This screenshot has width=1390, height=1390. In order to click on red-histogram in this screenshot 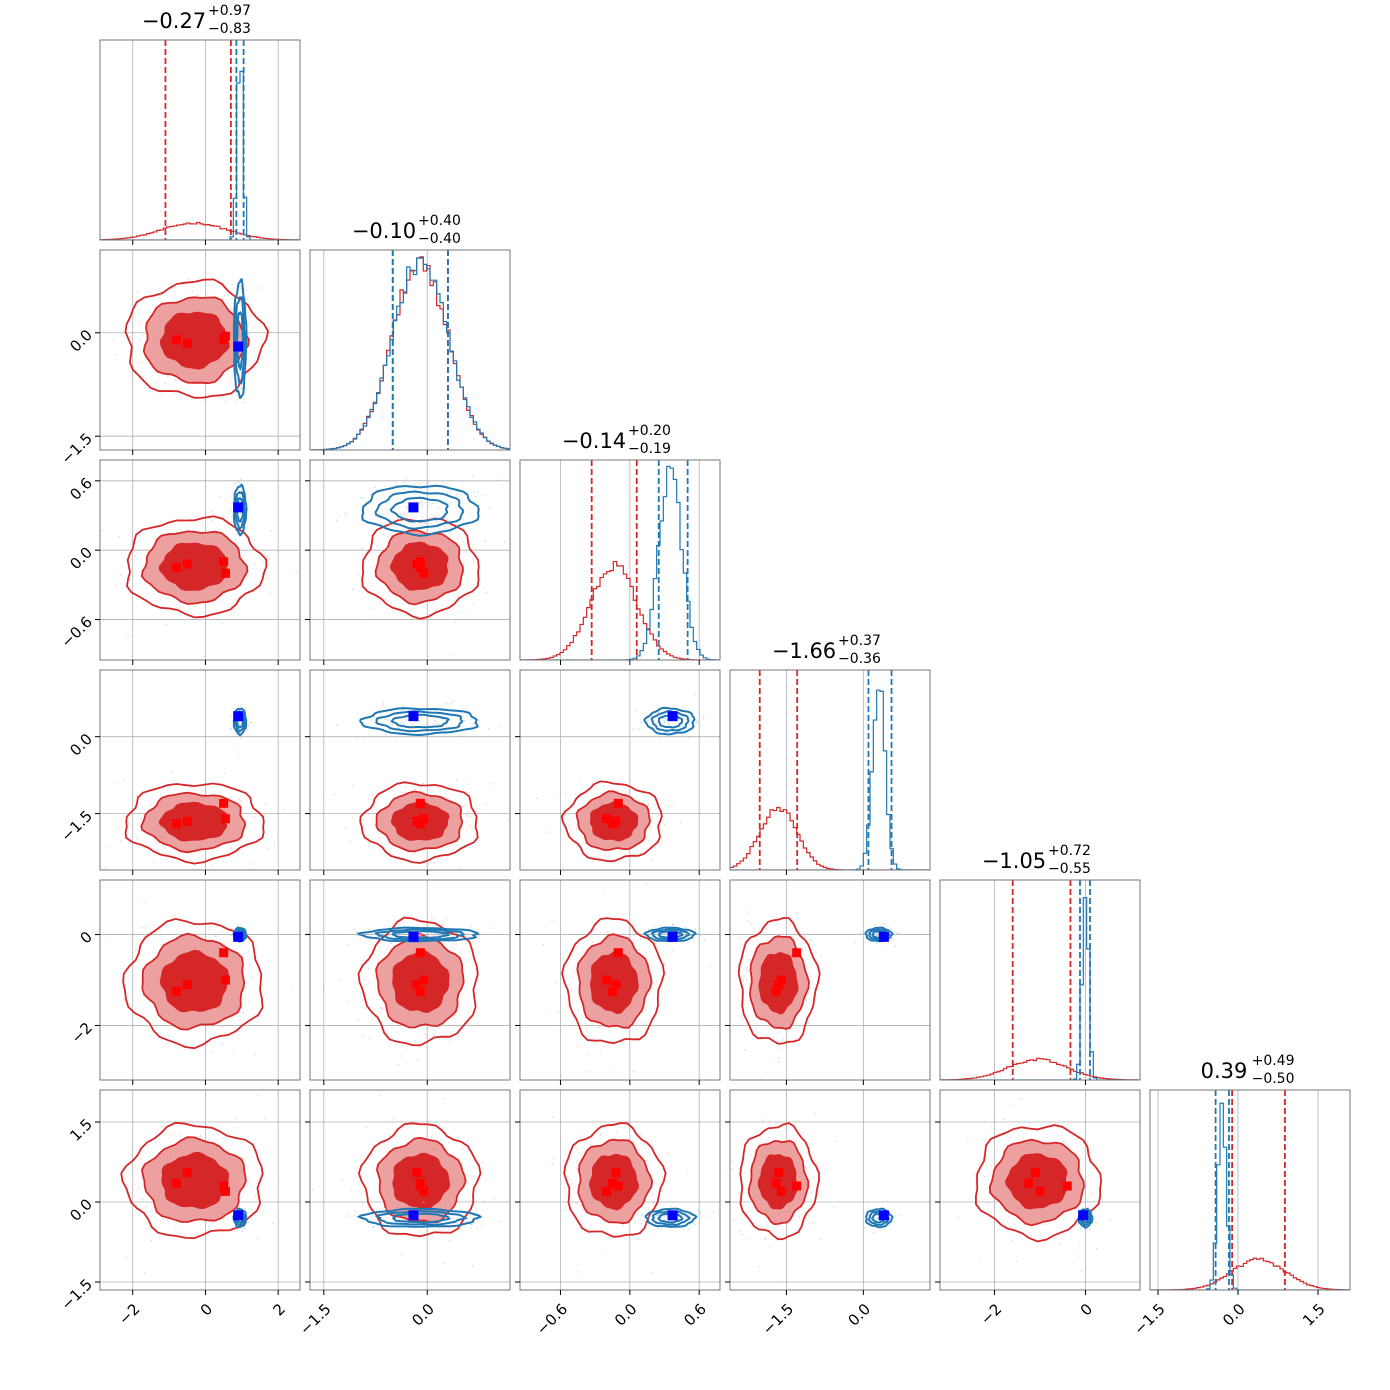, I will do `click(620, 610)`.